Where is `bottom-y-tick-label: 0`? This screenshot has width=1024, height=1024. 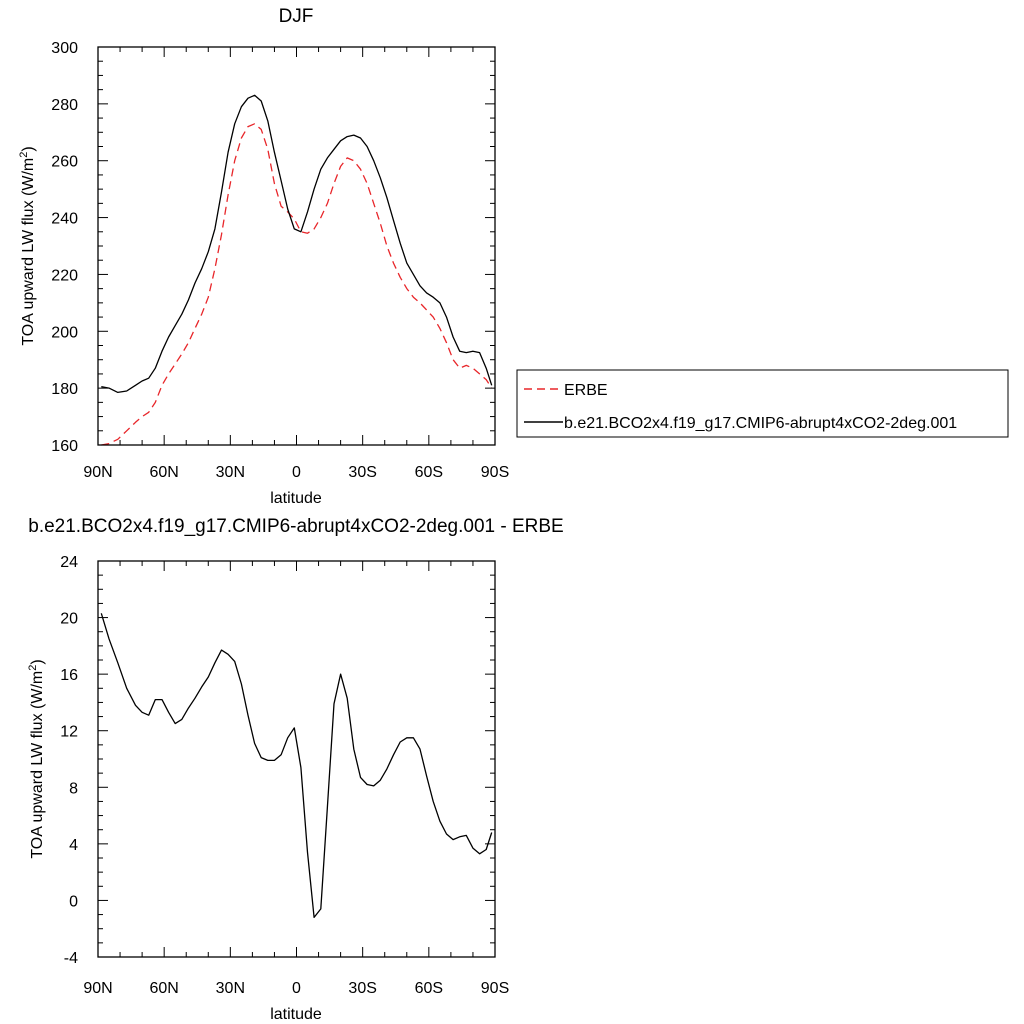 bottom-y-tick-label: 0 is located at coordinates (73, 901).